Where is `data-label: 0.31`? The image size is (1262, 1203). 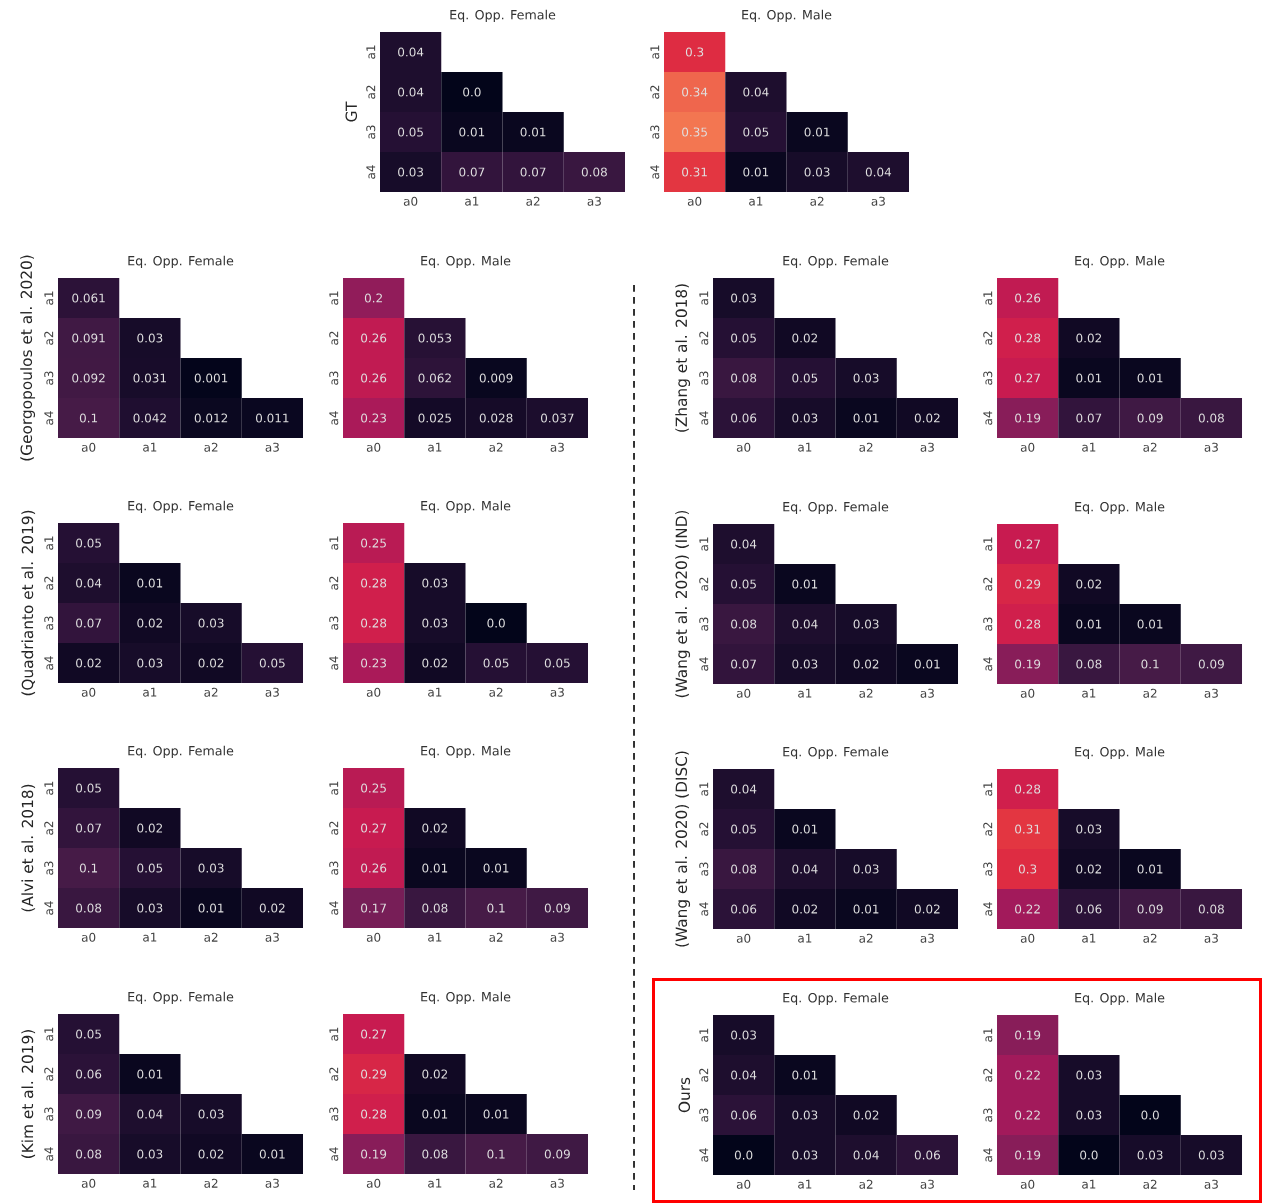
data-label: 0.31 is located at coordinates (1027, 829).